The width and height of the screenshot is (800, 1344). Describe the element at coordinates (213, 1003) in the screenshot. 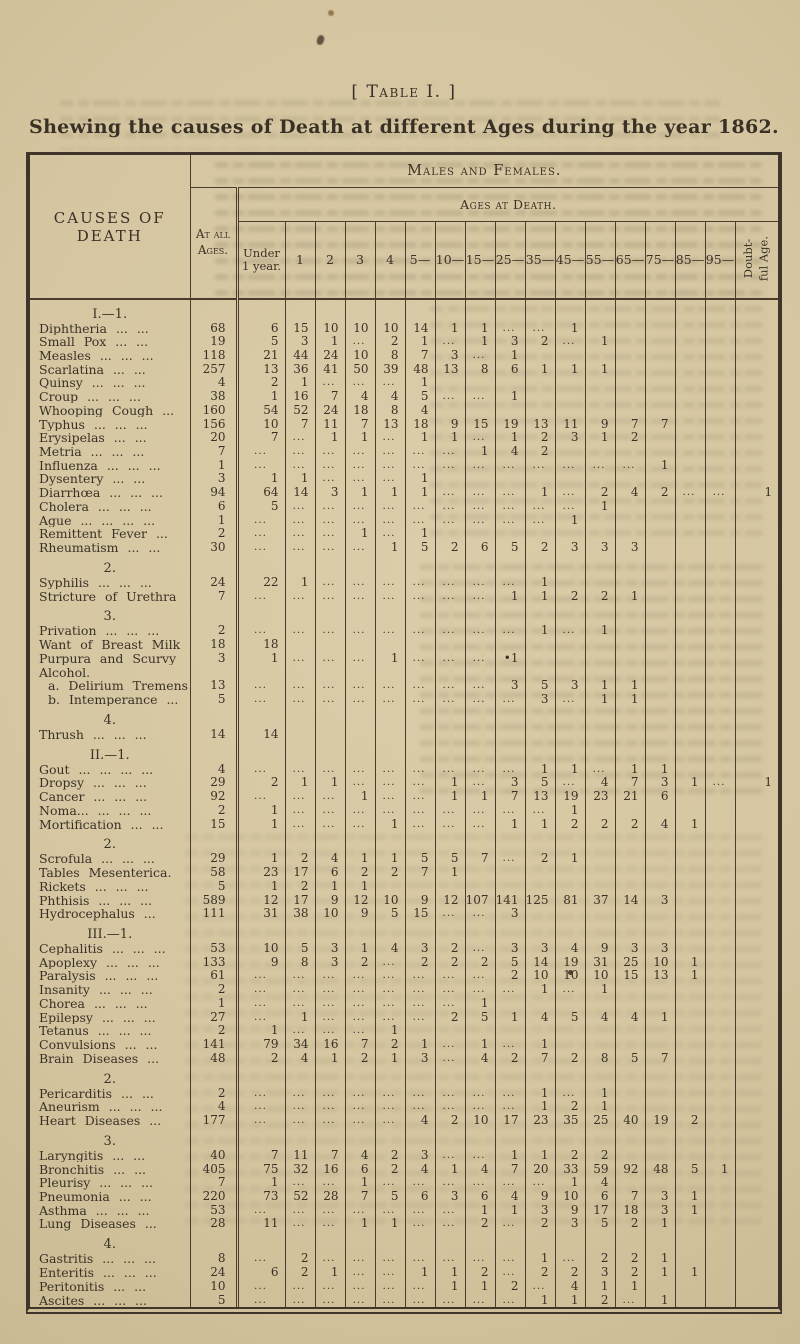

I see `total-all-ages-cell: 1` at that location.